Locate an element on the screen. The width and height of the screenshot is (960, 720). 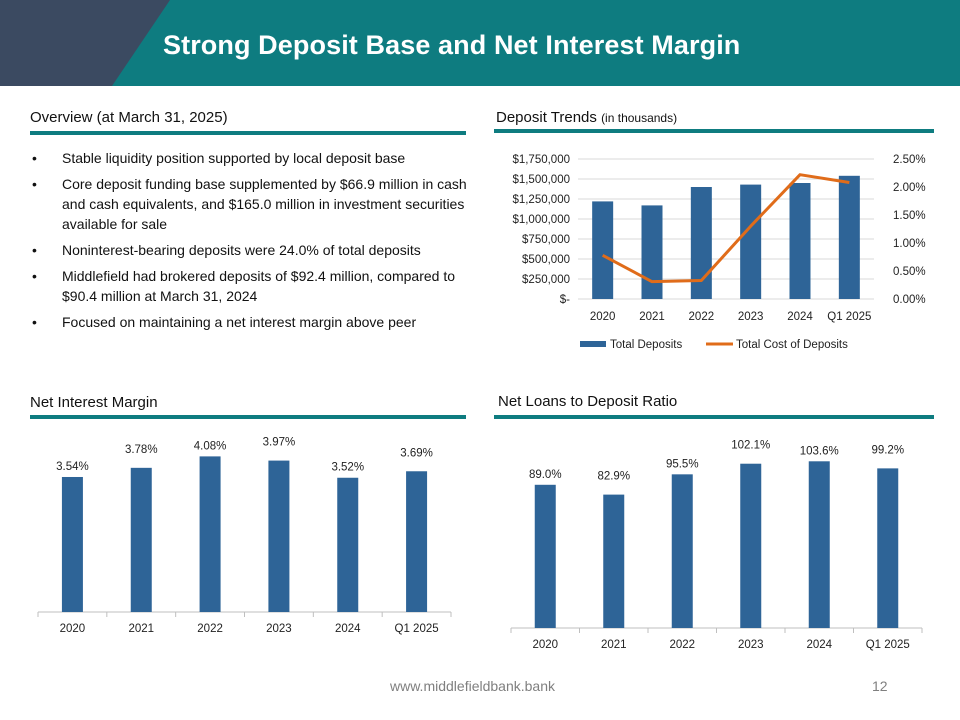
ltd-data-label: 102.1% is located at coordinates (750, 446).